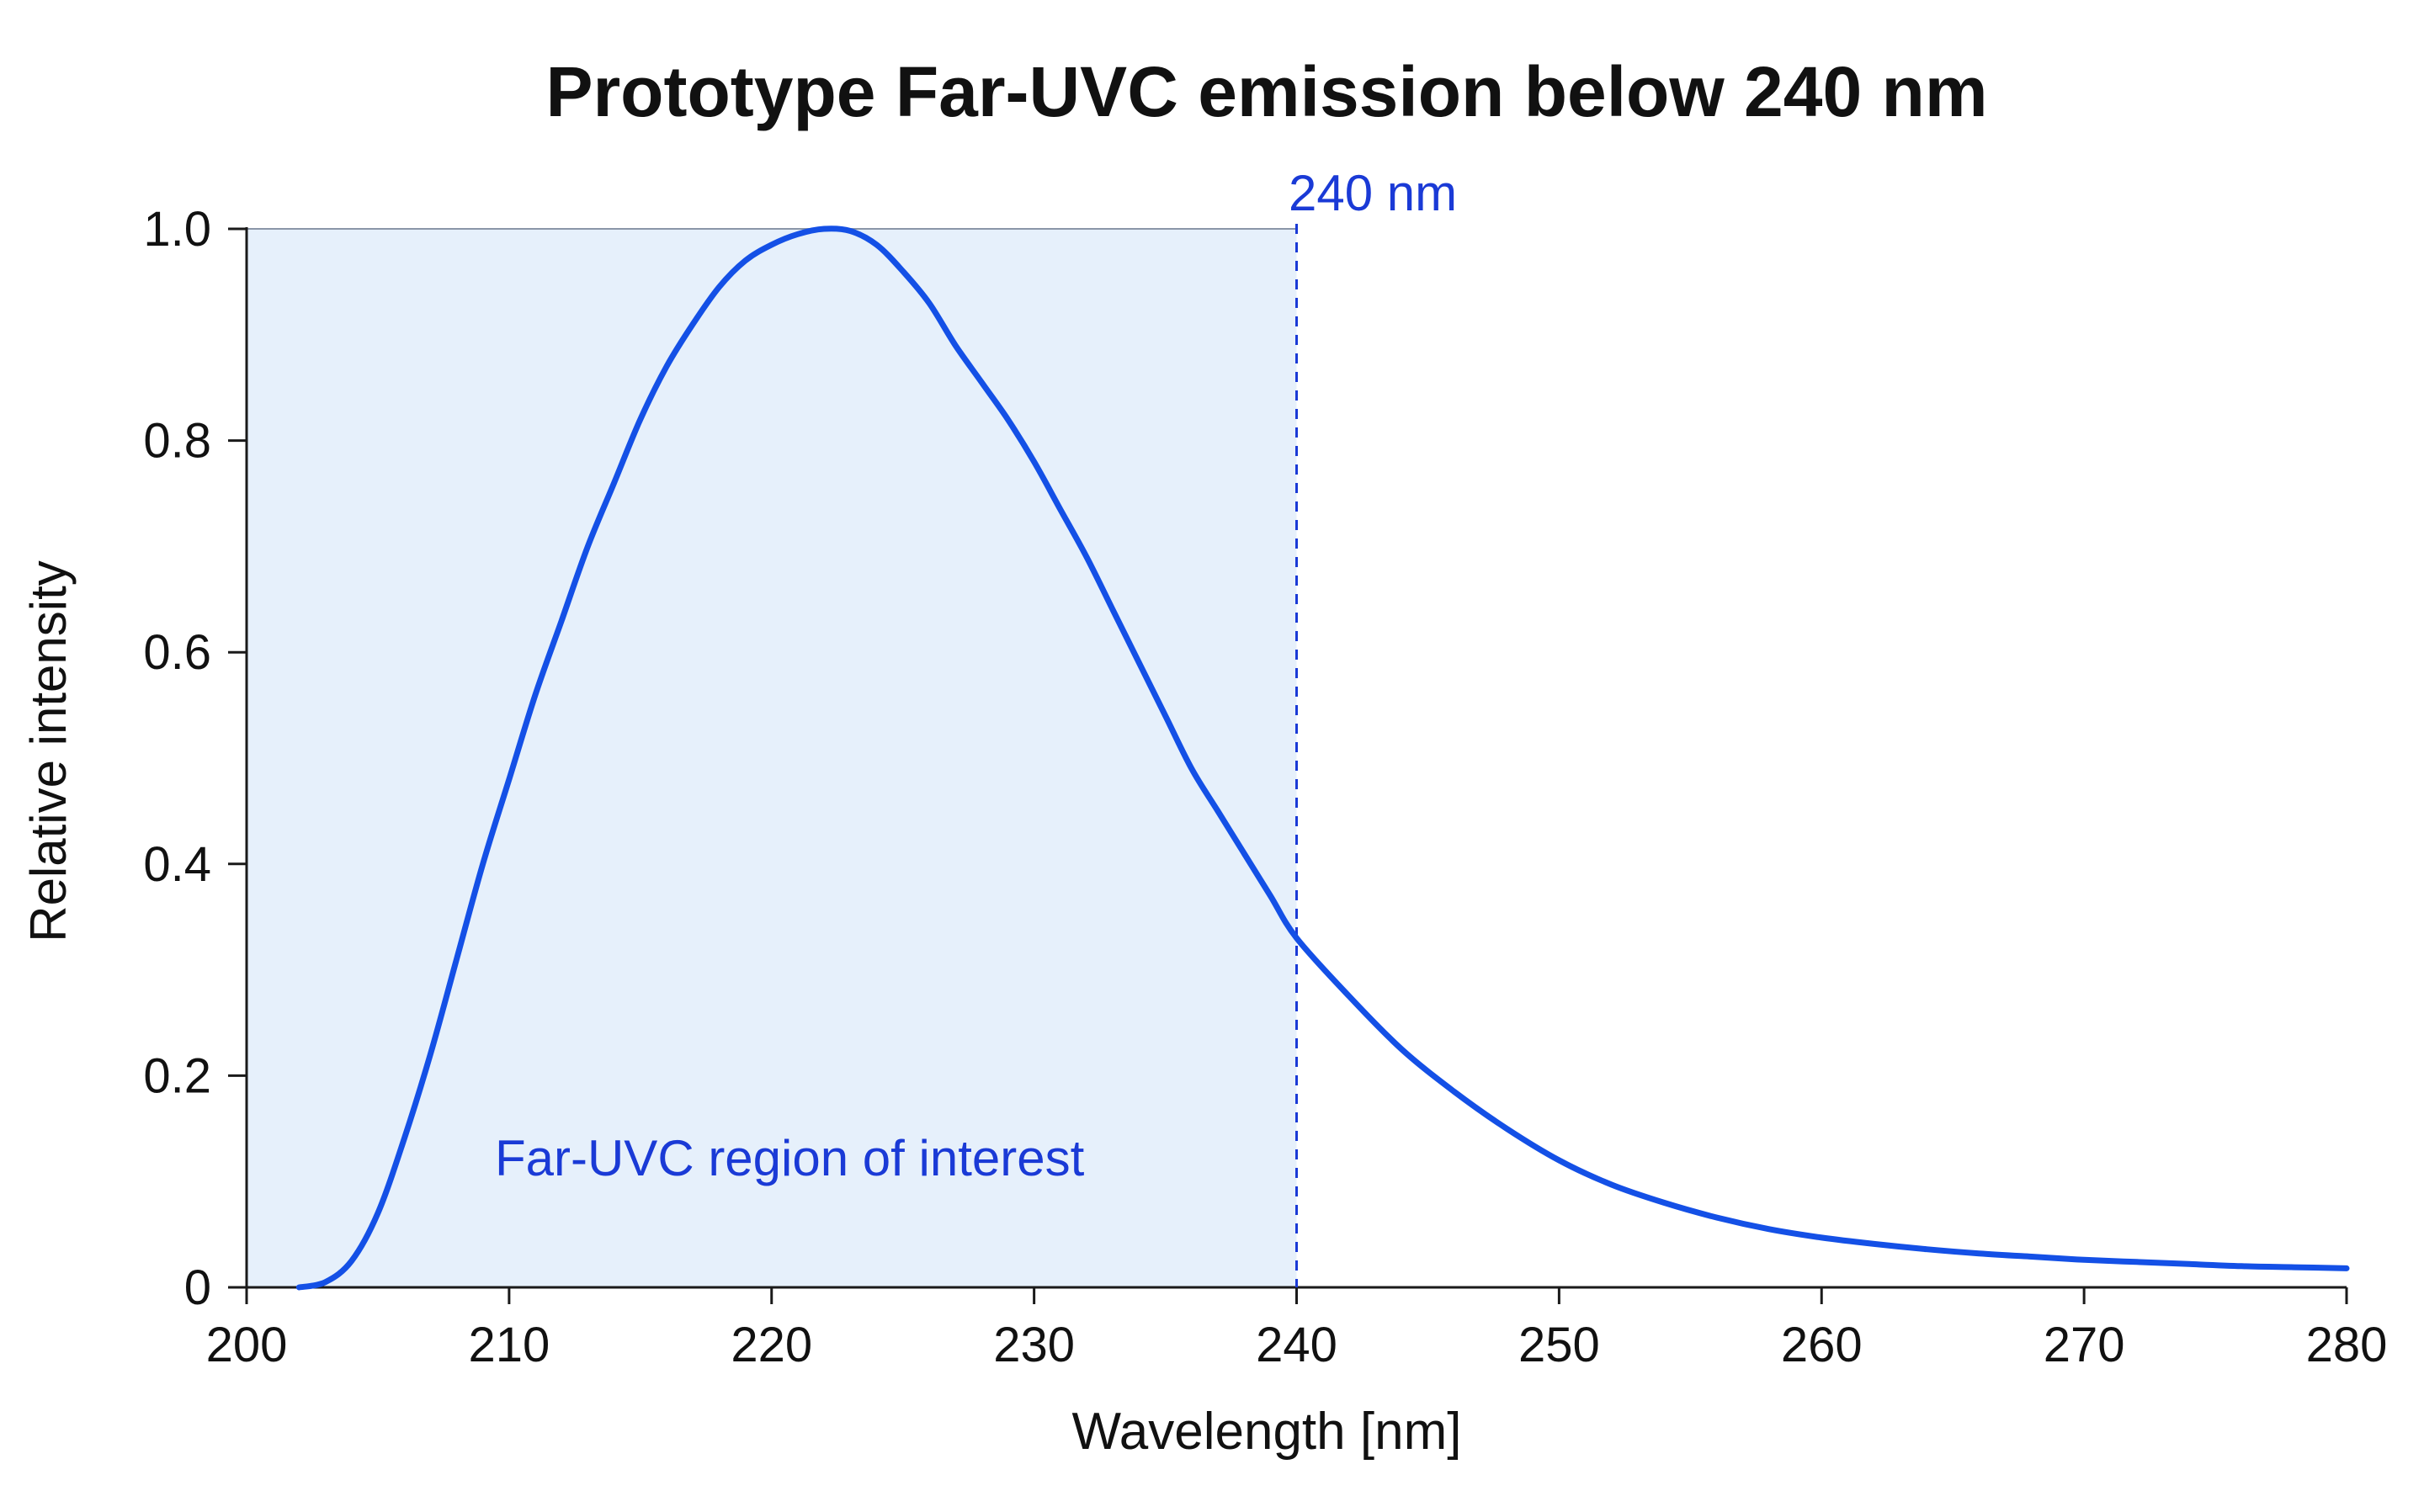 The width and height of the screenshot is (2424, 1512). What do you see at coordinates (1267, 1432) in the screenshot?
I see `x-axis-label: Wavelength [nm]` at bounding box center [1267, 1432].